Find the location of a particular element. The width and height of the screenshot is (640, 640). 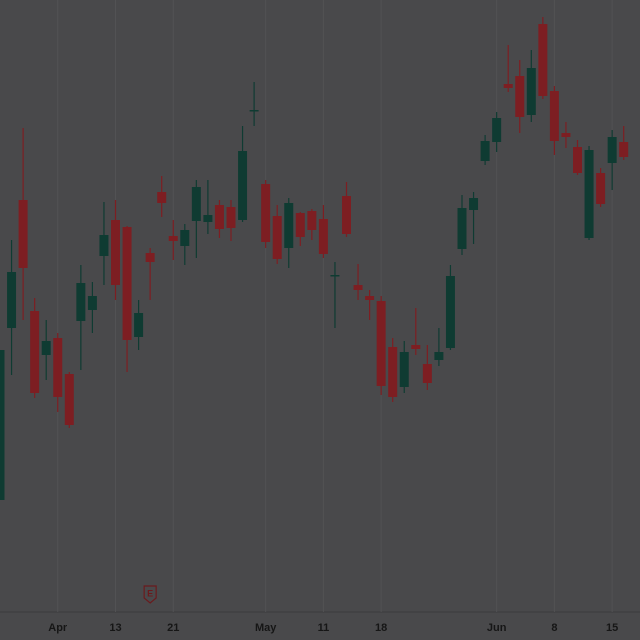

x-tick-label: 11 is located at coordinates (324, 628).